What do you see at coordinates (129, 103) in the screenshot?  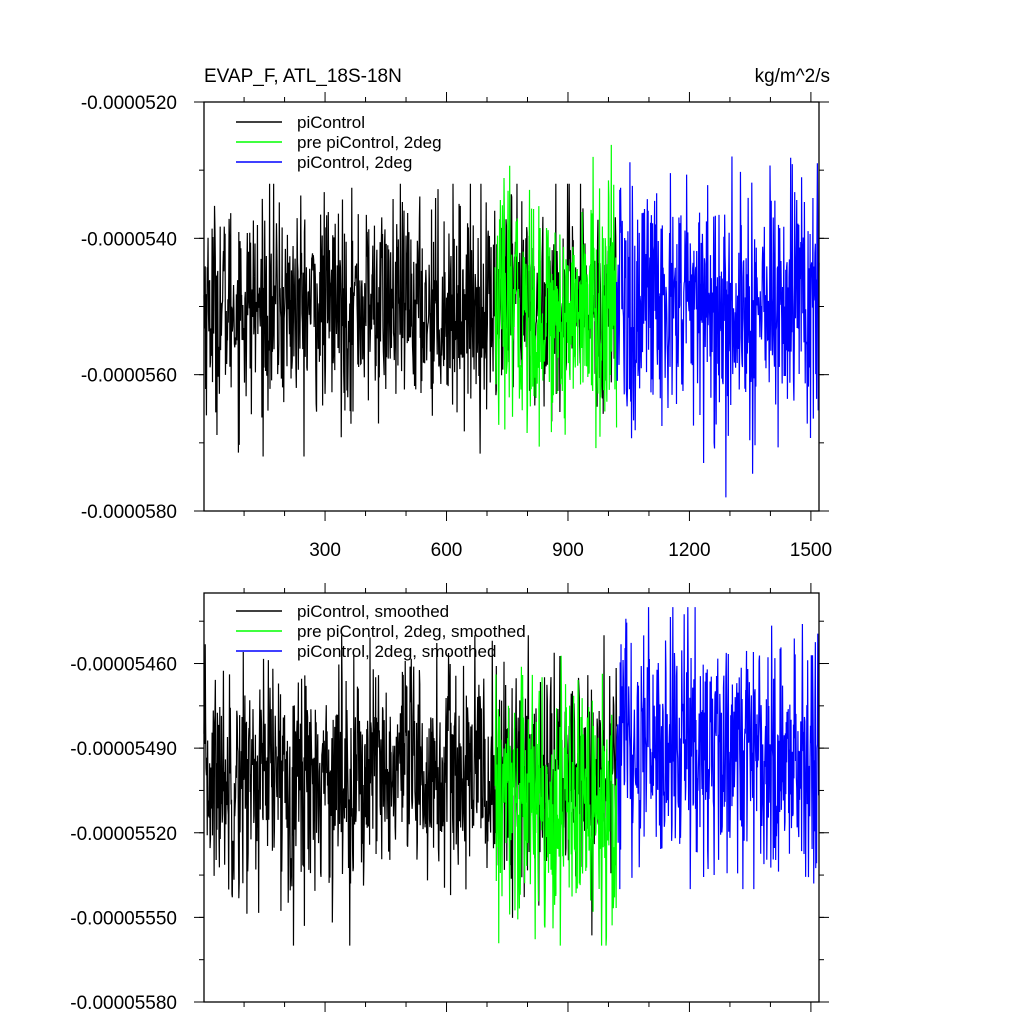 I see `y-tick-label: -0.0000520` at bounding box center [129, 103].